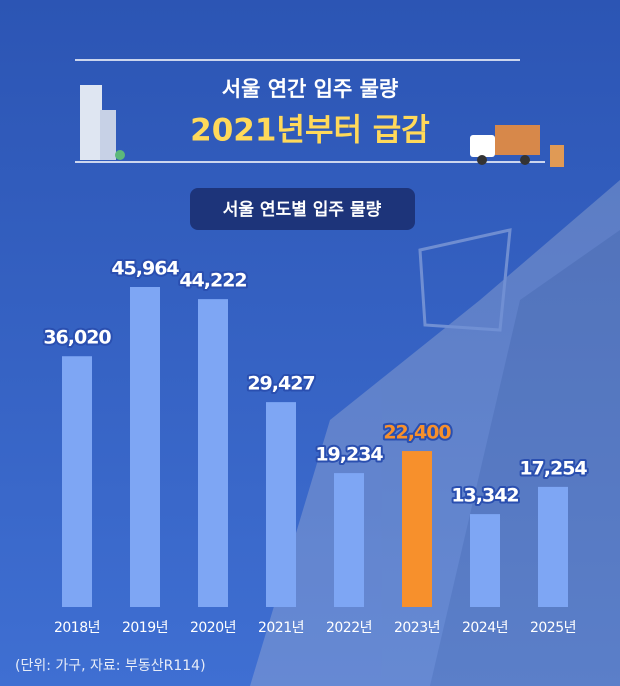 The image size is (620, 686). Describe the element at coordinates (213, 628) in the screenshot. I see `x-tick-label: 2020년` at that location.